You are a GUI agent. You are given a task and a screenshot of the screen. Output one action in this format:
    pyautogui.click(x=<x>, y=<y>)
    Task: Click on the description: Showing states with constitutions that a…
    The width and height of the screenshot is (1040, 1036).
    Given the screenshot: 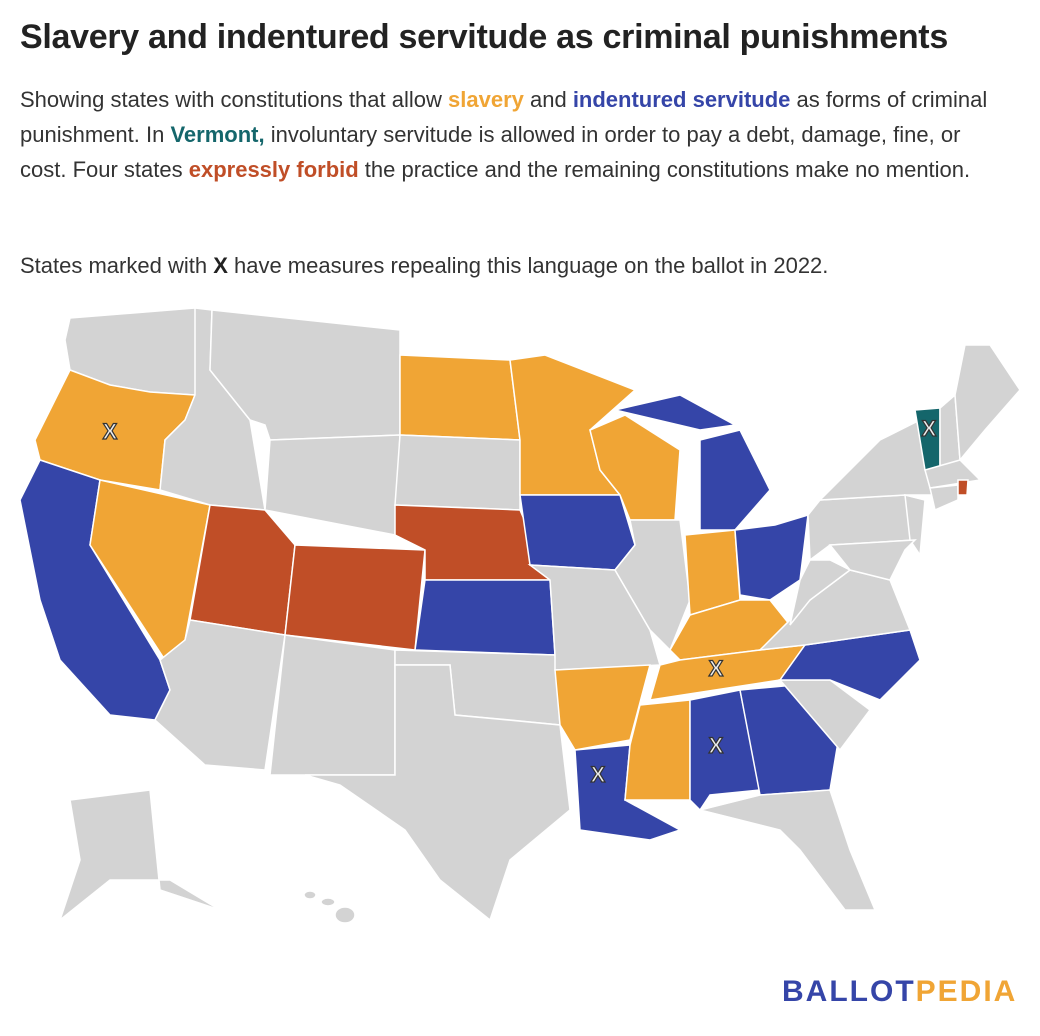 What is the action you would take?
    pyautogui.click(x=515, y=134)
    